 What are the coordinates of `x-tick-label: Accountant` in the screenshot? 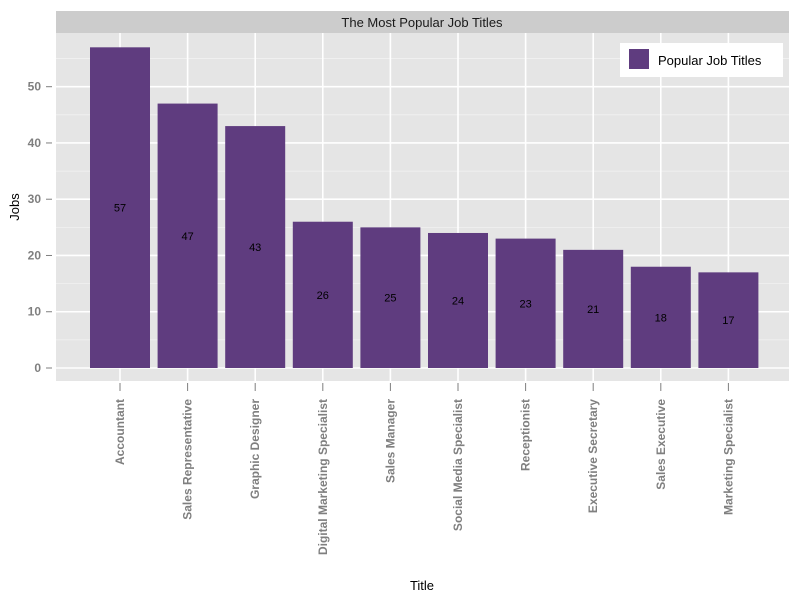 It's located at (120, 432).